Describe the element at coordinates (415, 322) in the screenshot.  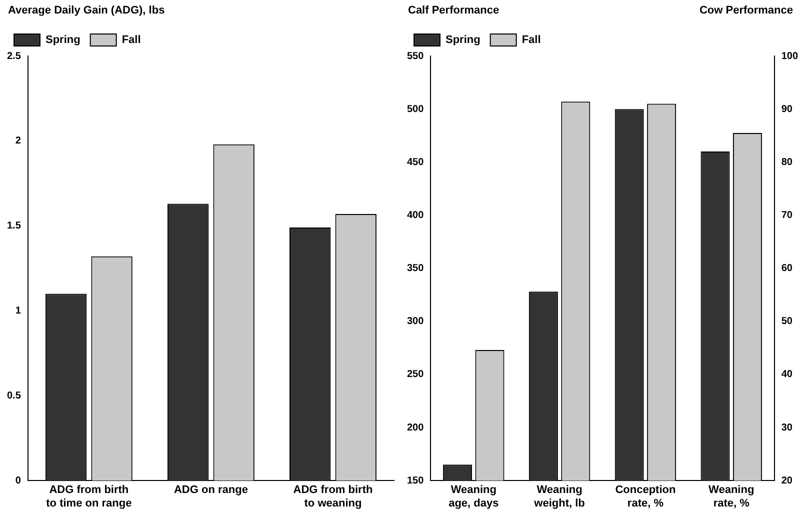
I see `y-tick-label: 300` at that location.